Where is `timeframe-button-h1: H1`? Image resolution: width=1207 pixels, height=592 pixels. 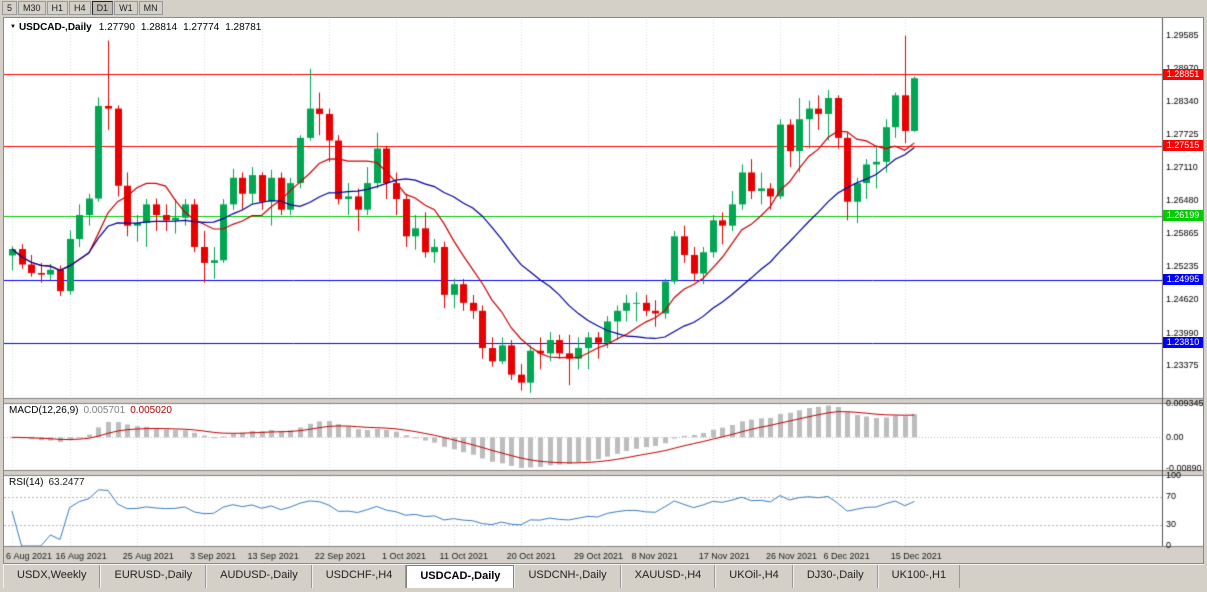
timeframe-button-h1: H1 is located at coordinates (57, 8).